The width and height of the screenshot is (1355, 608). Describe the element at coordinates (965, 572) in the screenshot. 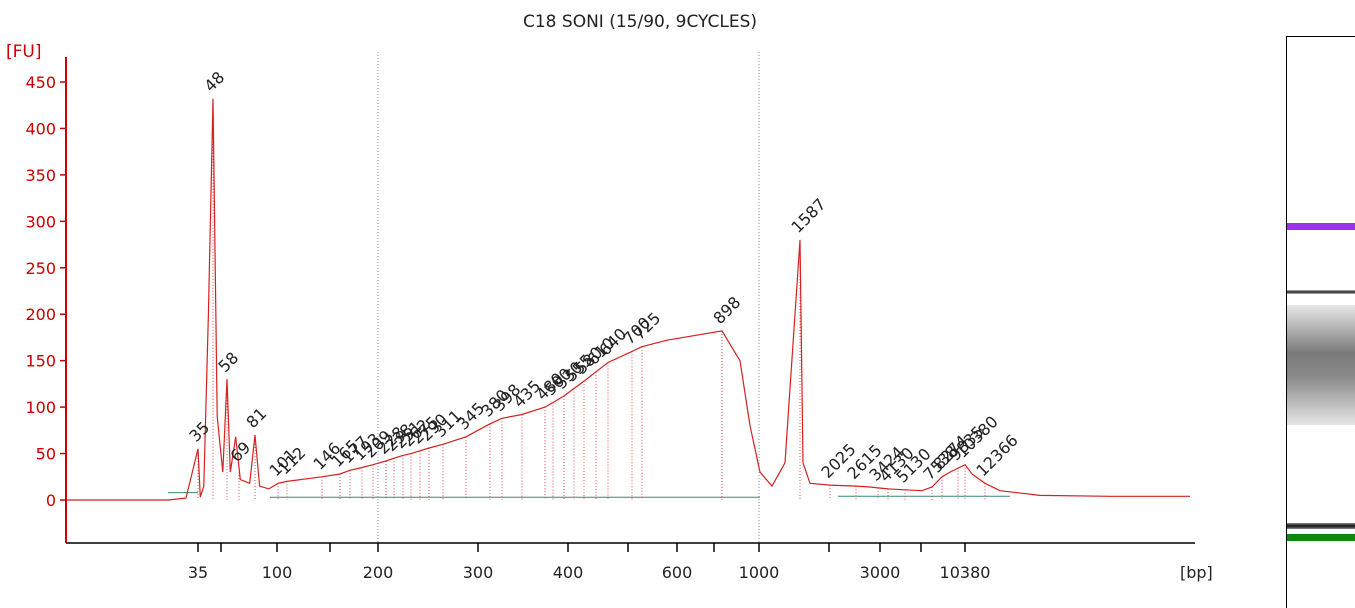

I see `x-tick-label: 10380` at that location.